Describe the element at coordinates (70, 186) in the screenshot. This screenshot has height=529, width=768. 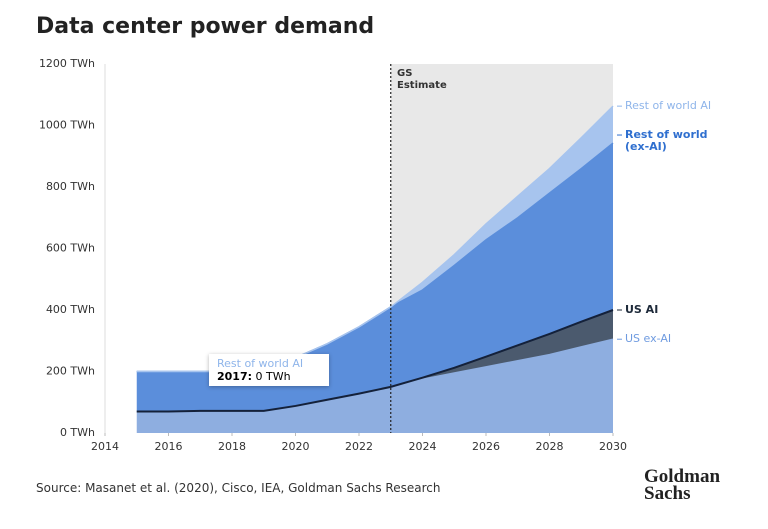
I see `y-tick-label: 800 TWh` at that location.